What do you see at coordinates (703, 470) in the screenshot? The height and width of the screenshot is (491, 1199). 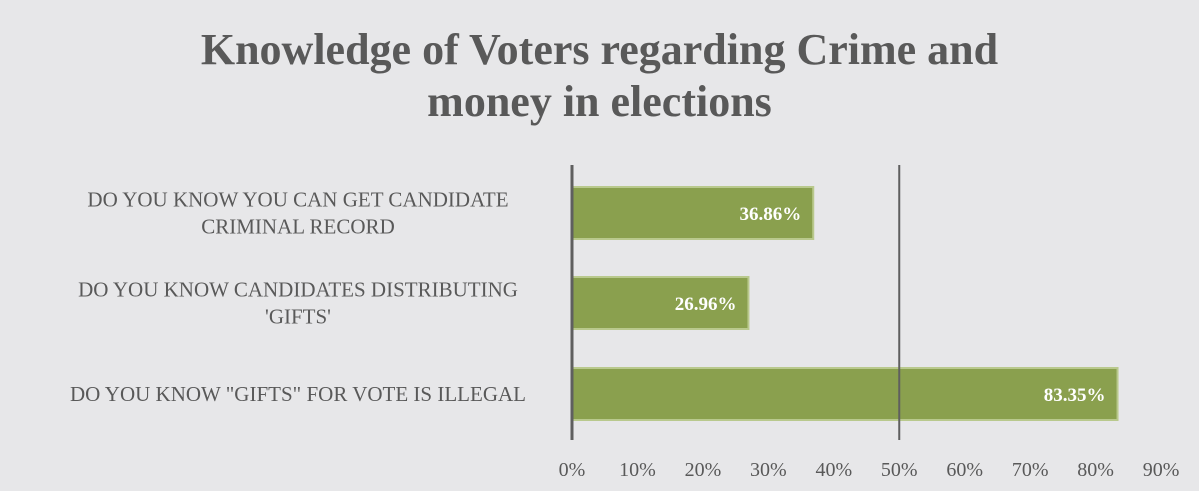 I see `x-tick-label-20pct: 20%` at bounding box center [703, 470].